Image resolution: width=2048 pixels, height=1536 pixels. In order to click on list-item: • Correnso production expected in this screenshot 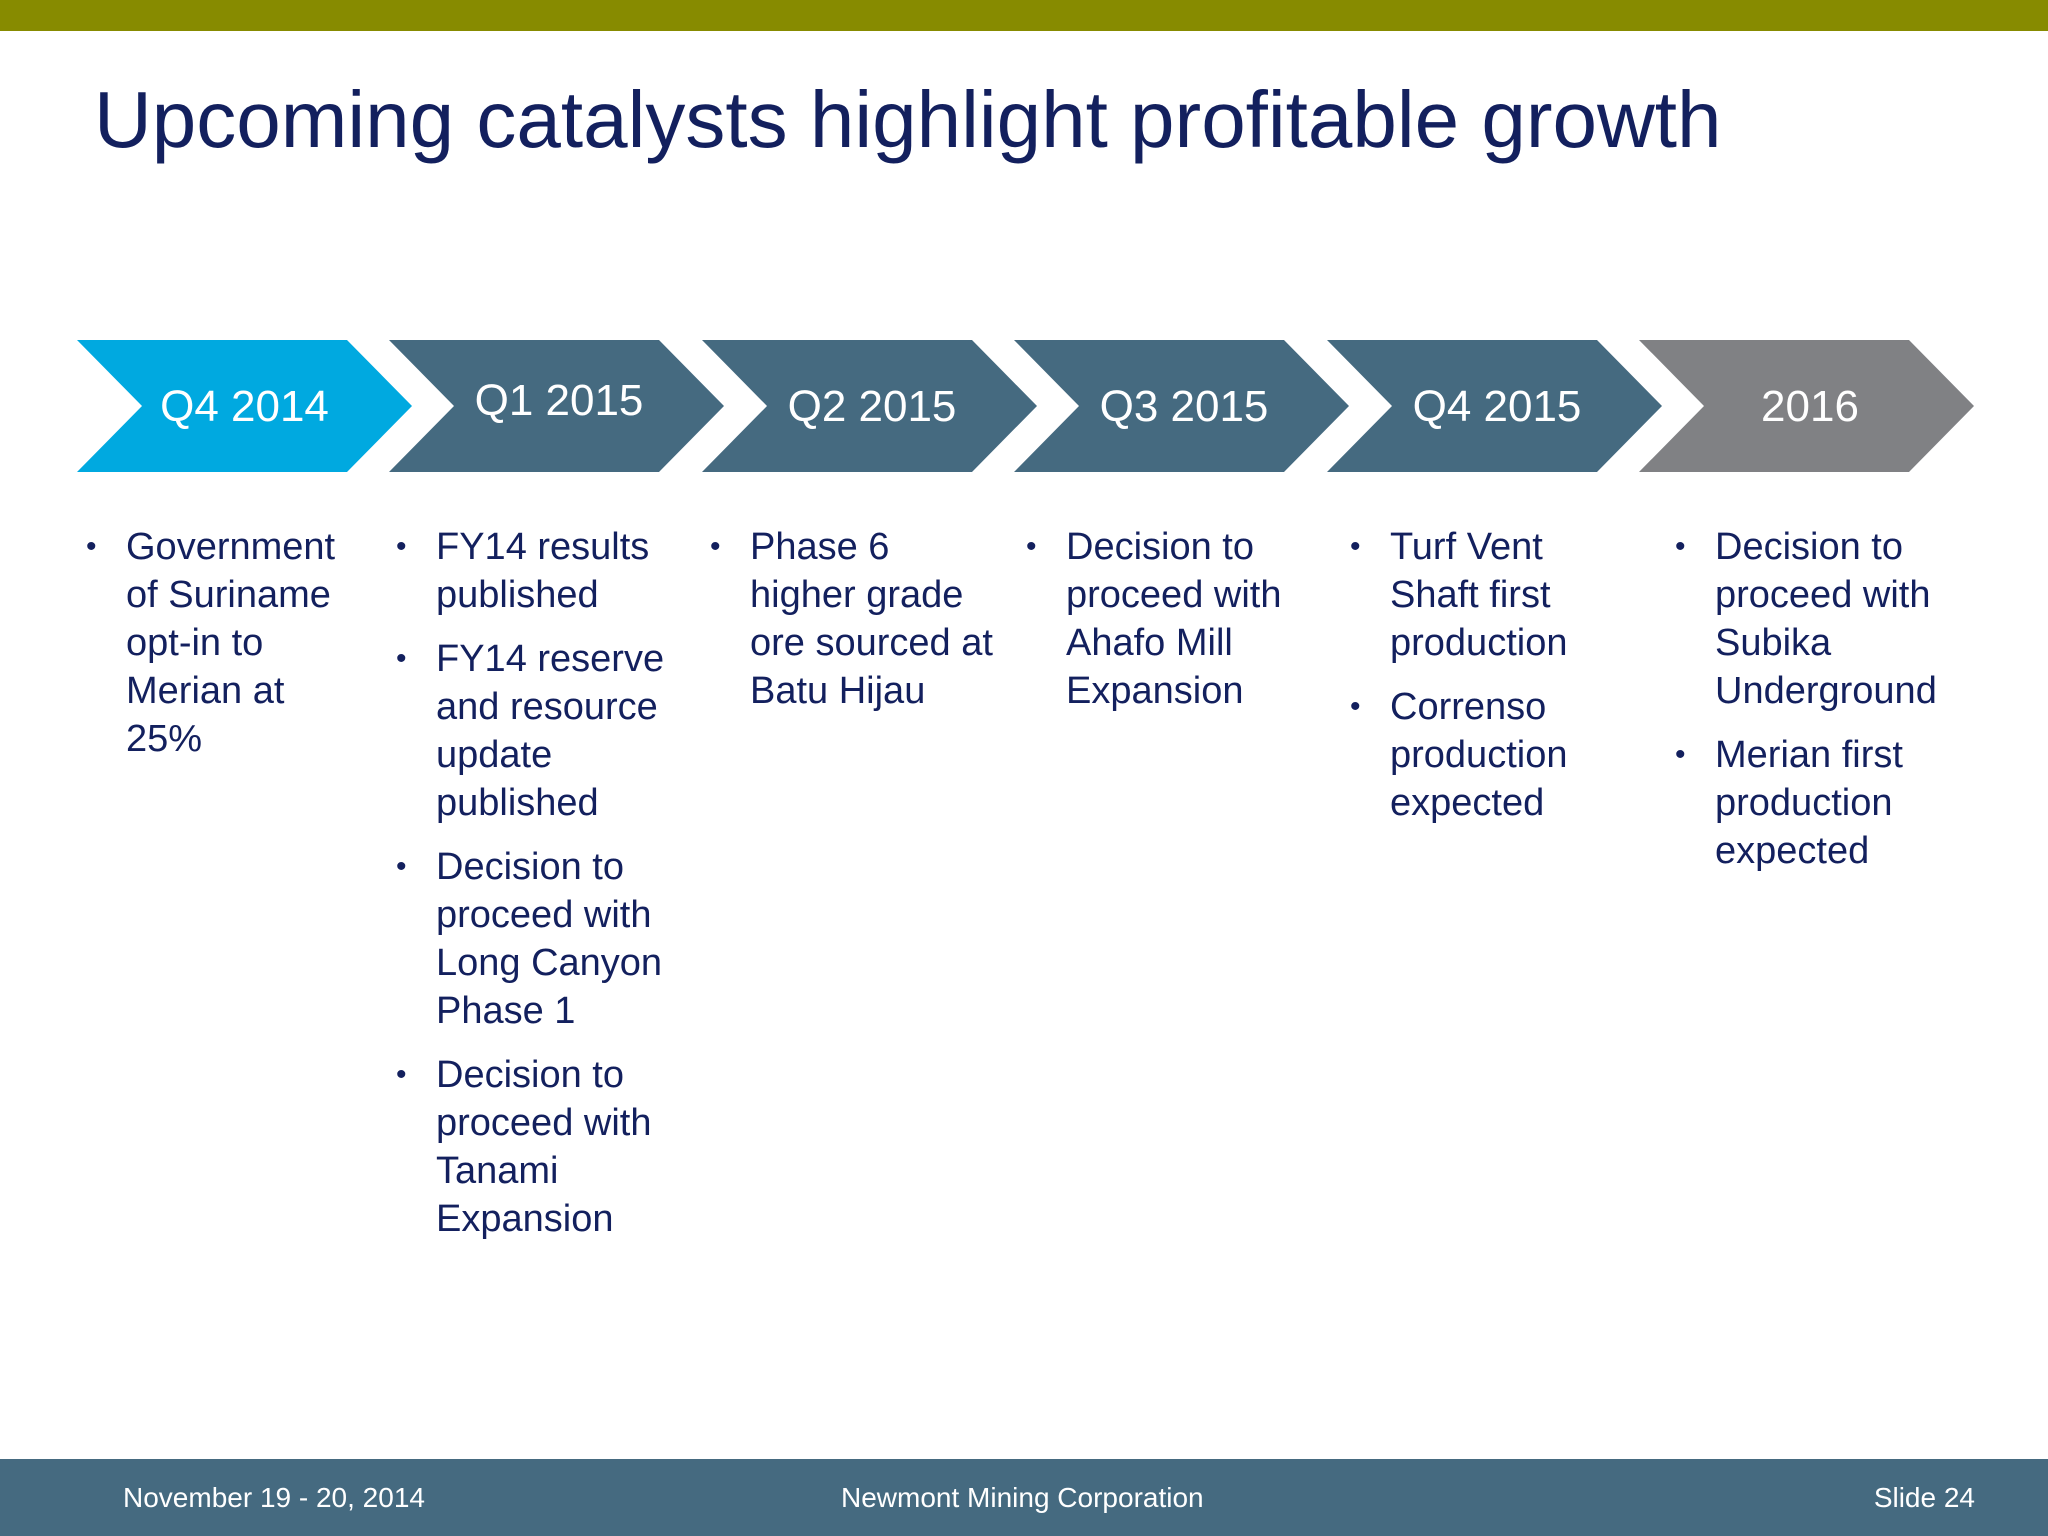, I will do `click(1490, 755)`.